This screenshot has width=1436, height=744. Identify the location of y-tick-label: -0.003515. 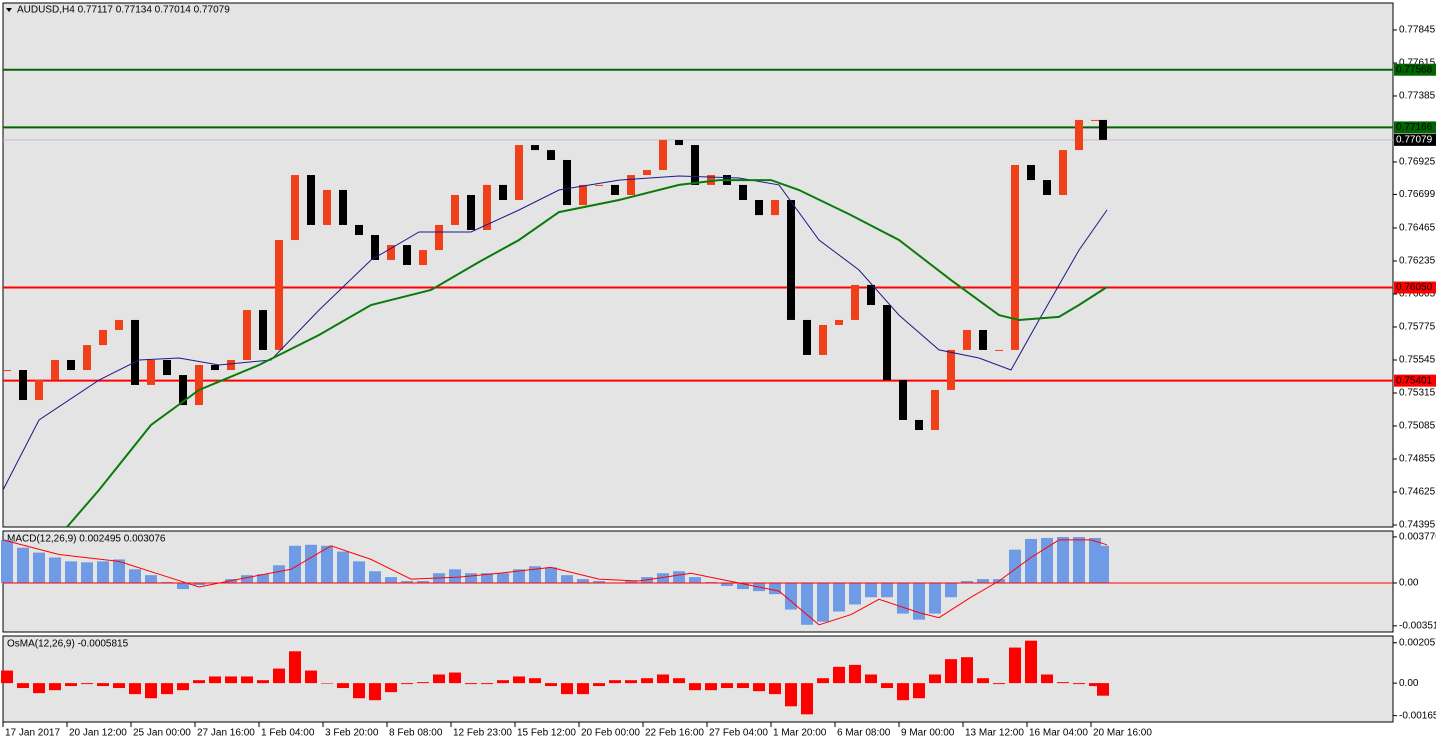
(1417, 625).